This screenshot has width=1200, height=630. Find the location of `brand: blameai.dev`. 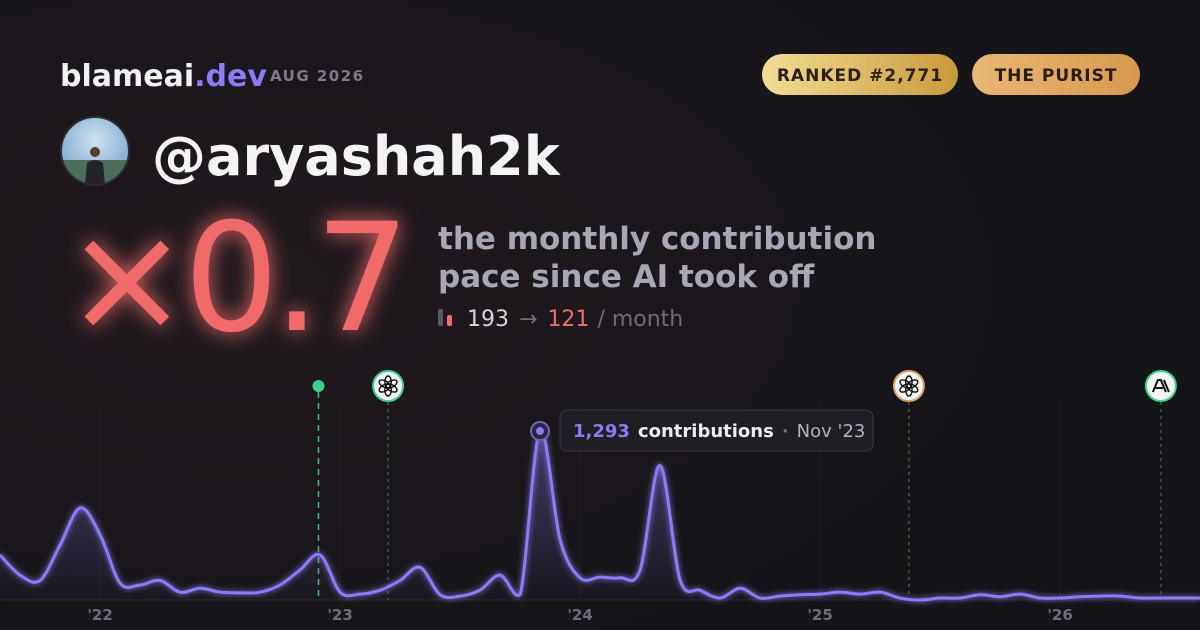

brand: blameai.dev is located at coordinates (163, 76).